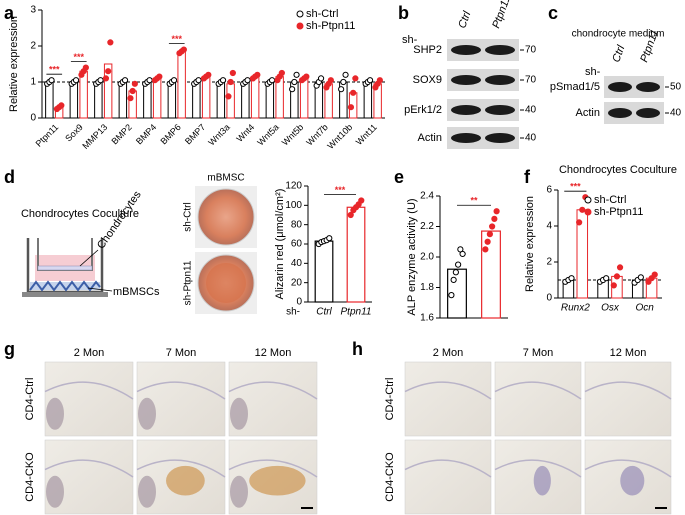 The height and width of the screenshot is (515, 685). I want to click on diagram-label: Chondrocytes, so click(119, 220).